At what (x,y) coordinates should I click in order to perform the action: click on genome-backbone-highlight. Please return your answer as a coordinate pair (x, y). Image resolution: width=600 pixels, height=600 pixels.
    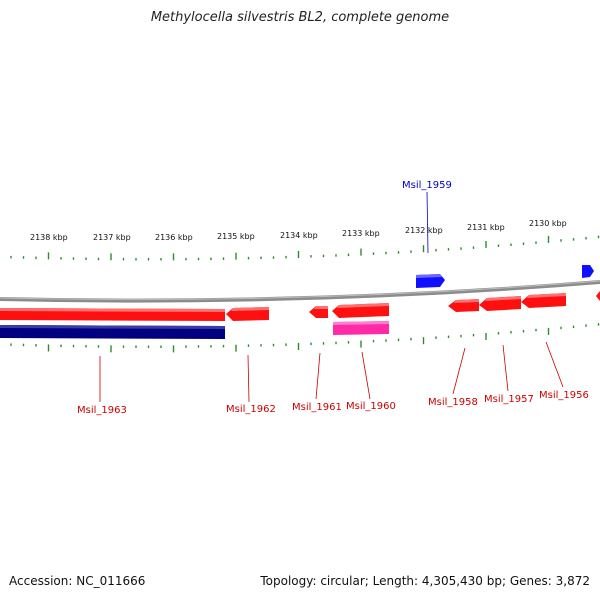
    Looking at the image, I should click on (300, 290).